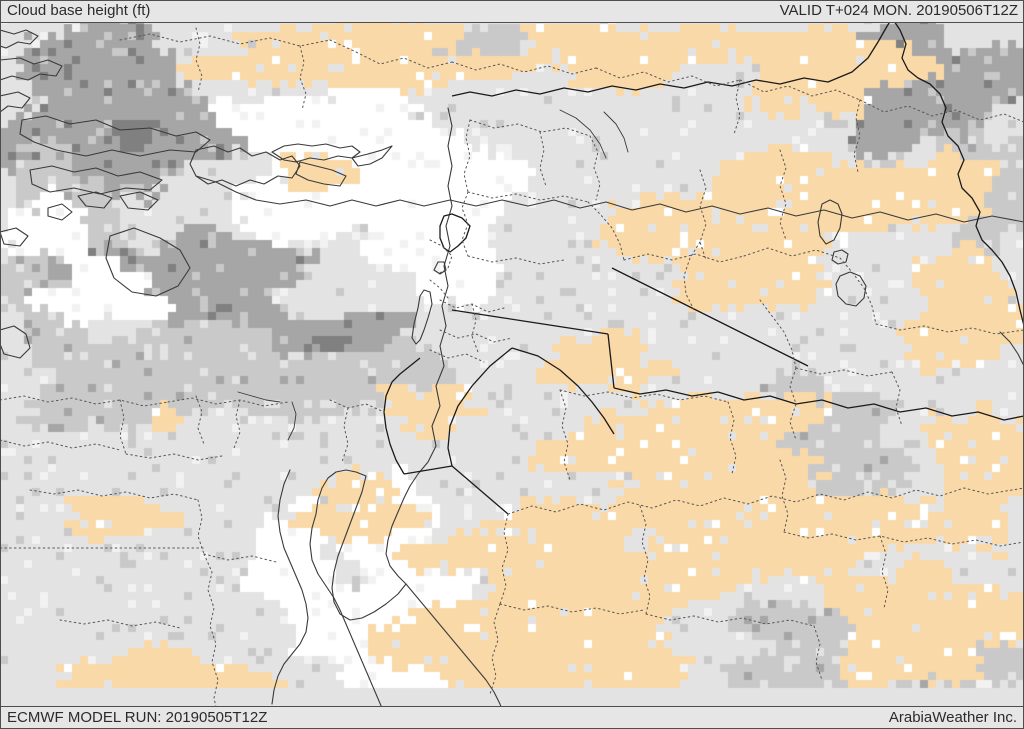  What do you see at coordinates (79, 10) in the screenshot?
I see `page-title: Cloud base height (ft)` at bounding box center [79, 10].